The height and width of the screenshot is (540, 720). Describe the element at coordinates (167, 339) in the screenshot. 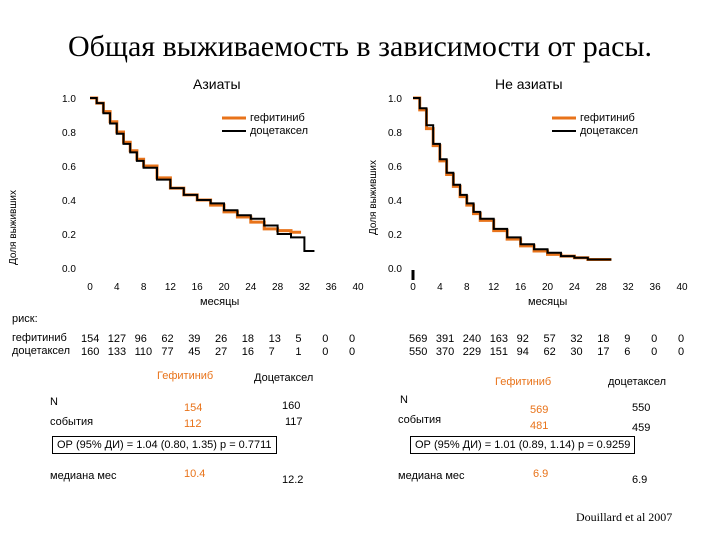

I see `risk-value-gefitinib-asian: 62` at that location.